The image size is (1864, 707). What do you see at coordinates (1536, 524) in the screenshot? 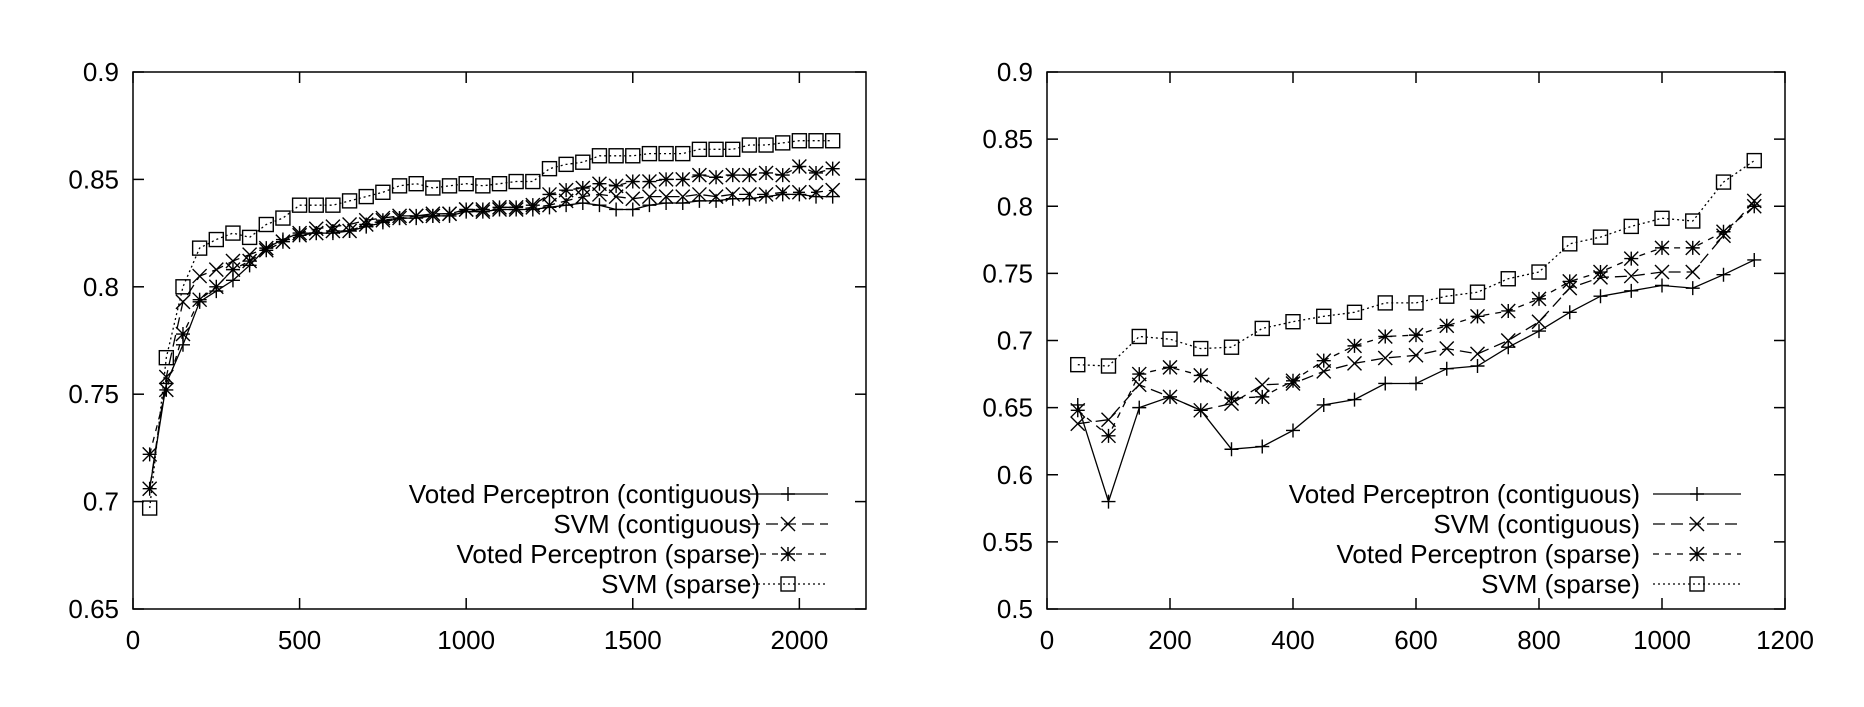
I see `legend-label: SVM (contiguous)` at bounding box center [1536, 524].